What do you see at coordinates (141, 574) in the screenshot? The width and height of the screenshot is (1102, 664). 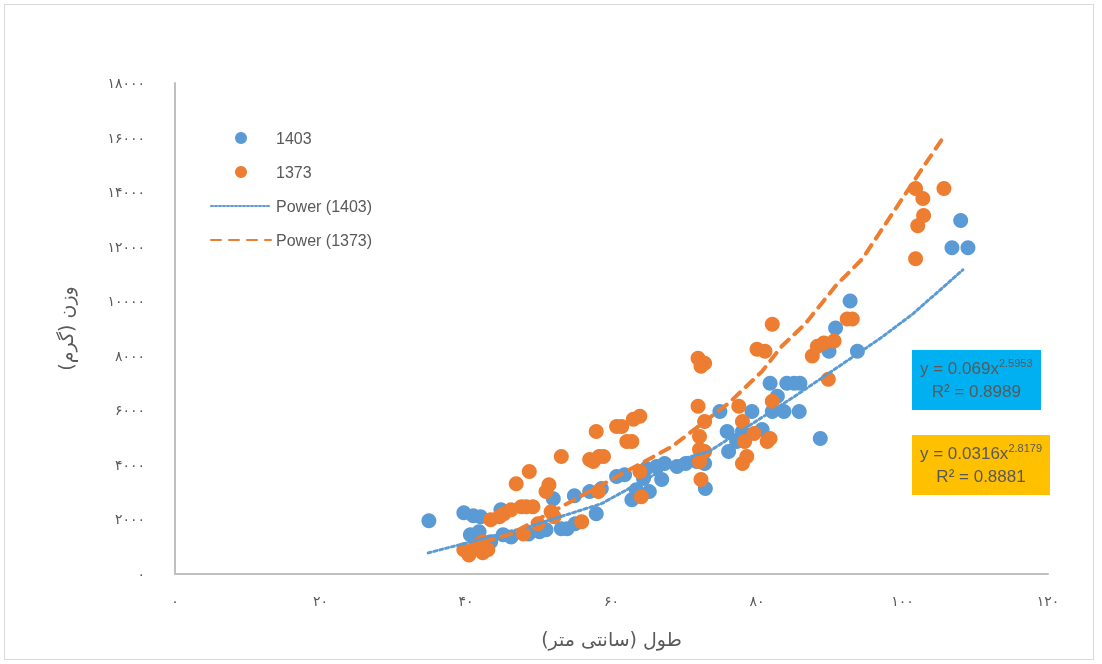 I see `y-tick-label: ۰` at bounding box center [141, 574].